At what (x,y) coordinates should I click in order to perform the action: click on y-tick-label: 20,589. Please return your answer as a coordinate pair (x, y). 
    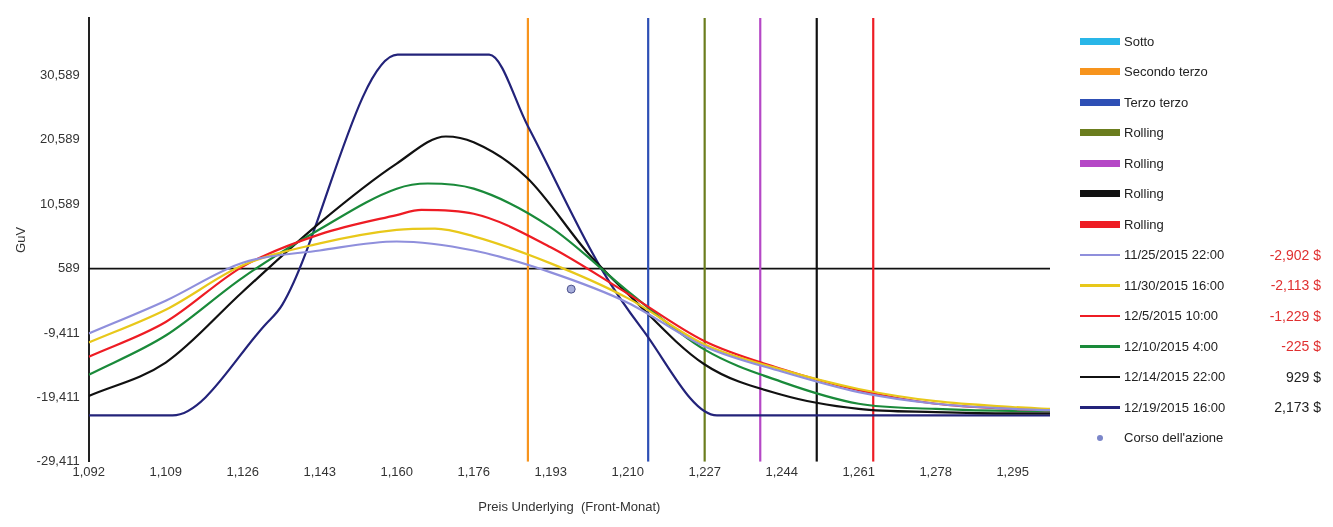
    Looking at the image, I should click on (59, 139).